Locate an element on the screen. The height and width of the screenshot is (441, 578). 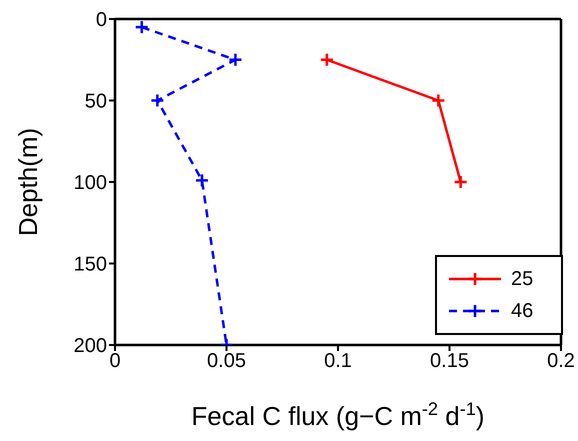
x-axis-title: Fecal C flux (g−C m$^{-2}$ d$^{-1}$) is located at coordinates (338, 415).